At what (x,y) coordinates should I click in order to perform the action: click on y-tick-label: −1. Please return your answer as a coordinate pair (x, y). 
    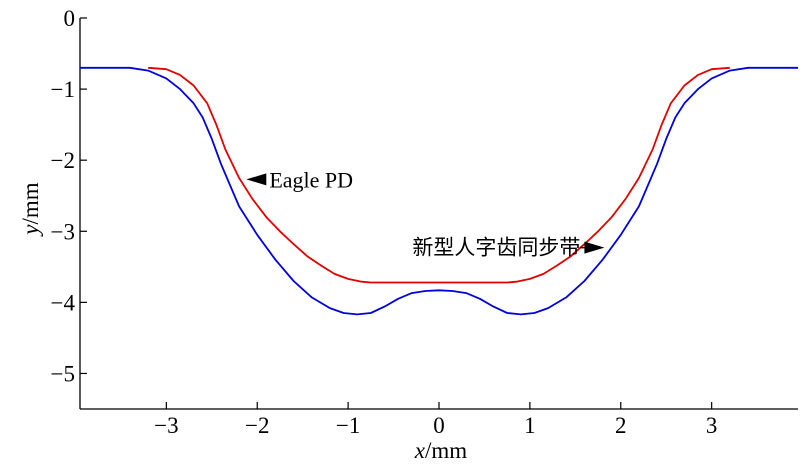
    Looking at the image, I should click on (63, 89).